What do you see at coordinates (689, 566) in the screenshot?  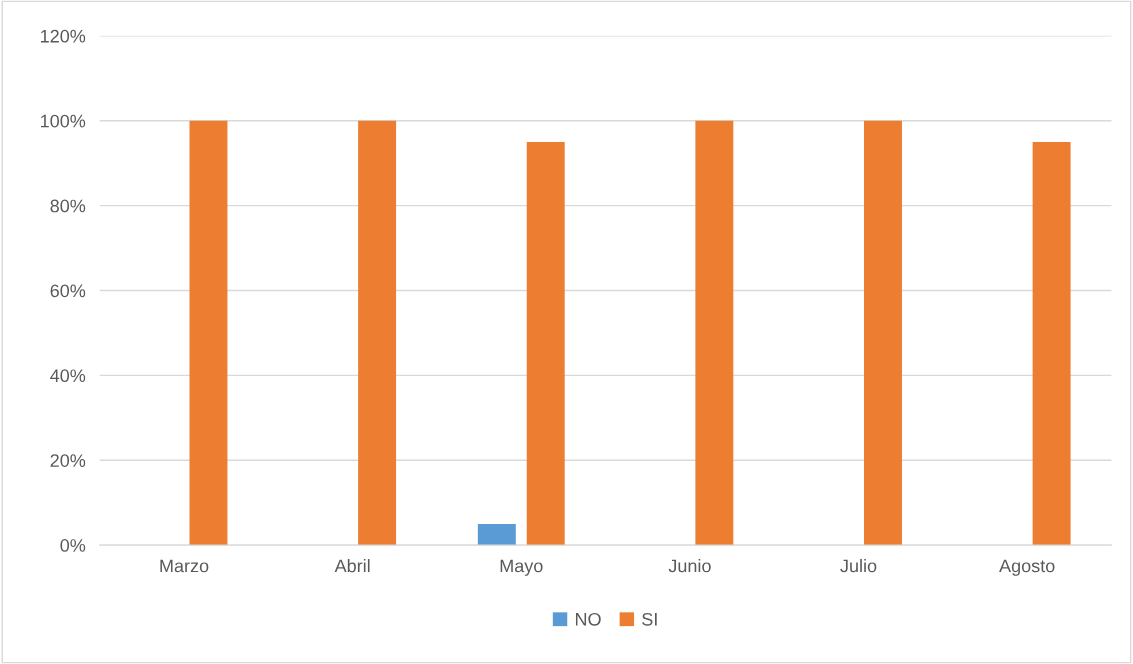 I see `x-tick-label: Junio` at bounding box center [689, 566].